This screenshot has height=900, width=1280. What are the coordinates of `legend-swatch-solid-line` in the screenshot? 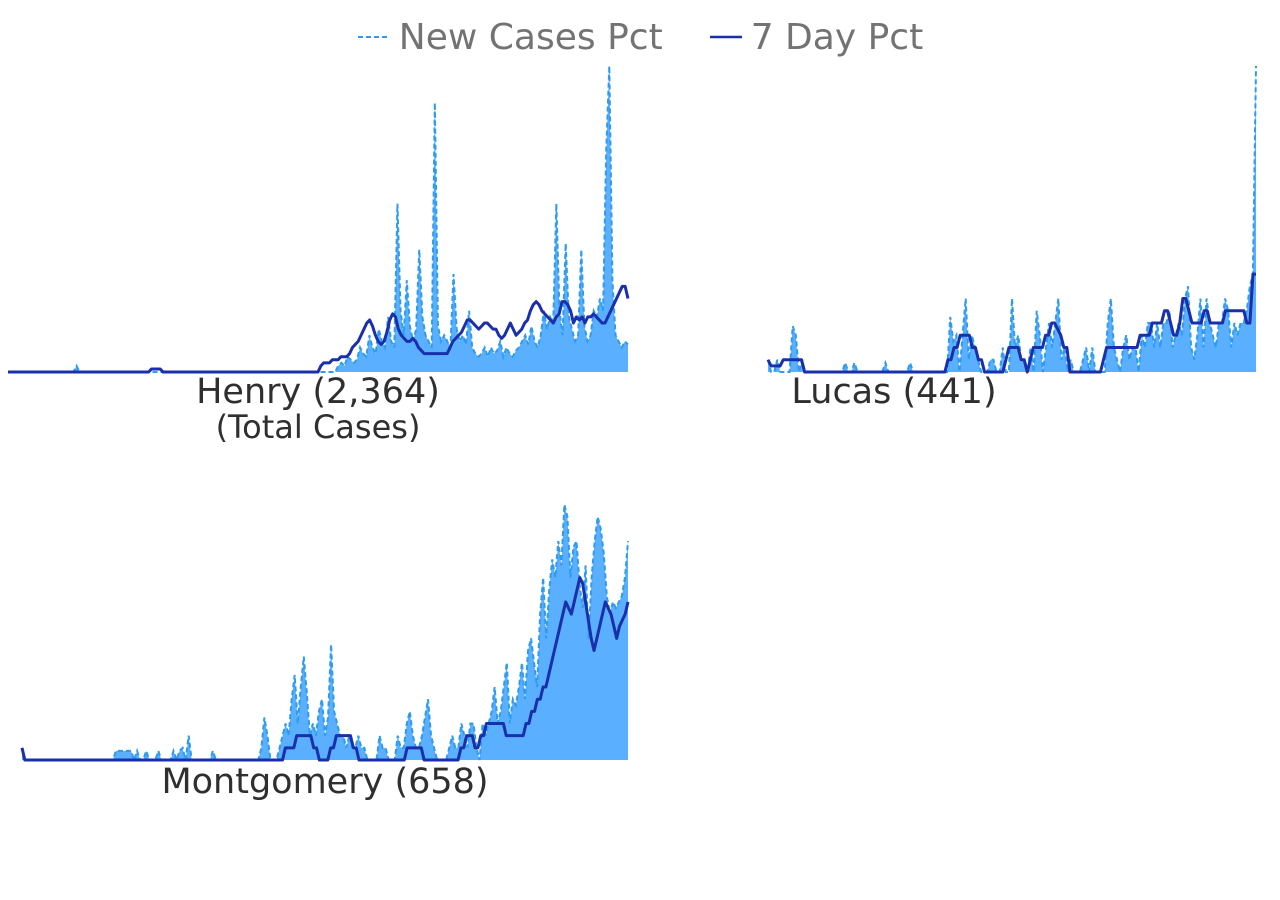 It's located at (725, 37).